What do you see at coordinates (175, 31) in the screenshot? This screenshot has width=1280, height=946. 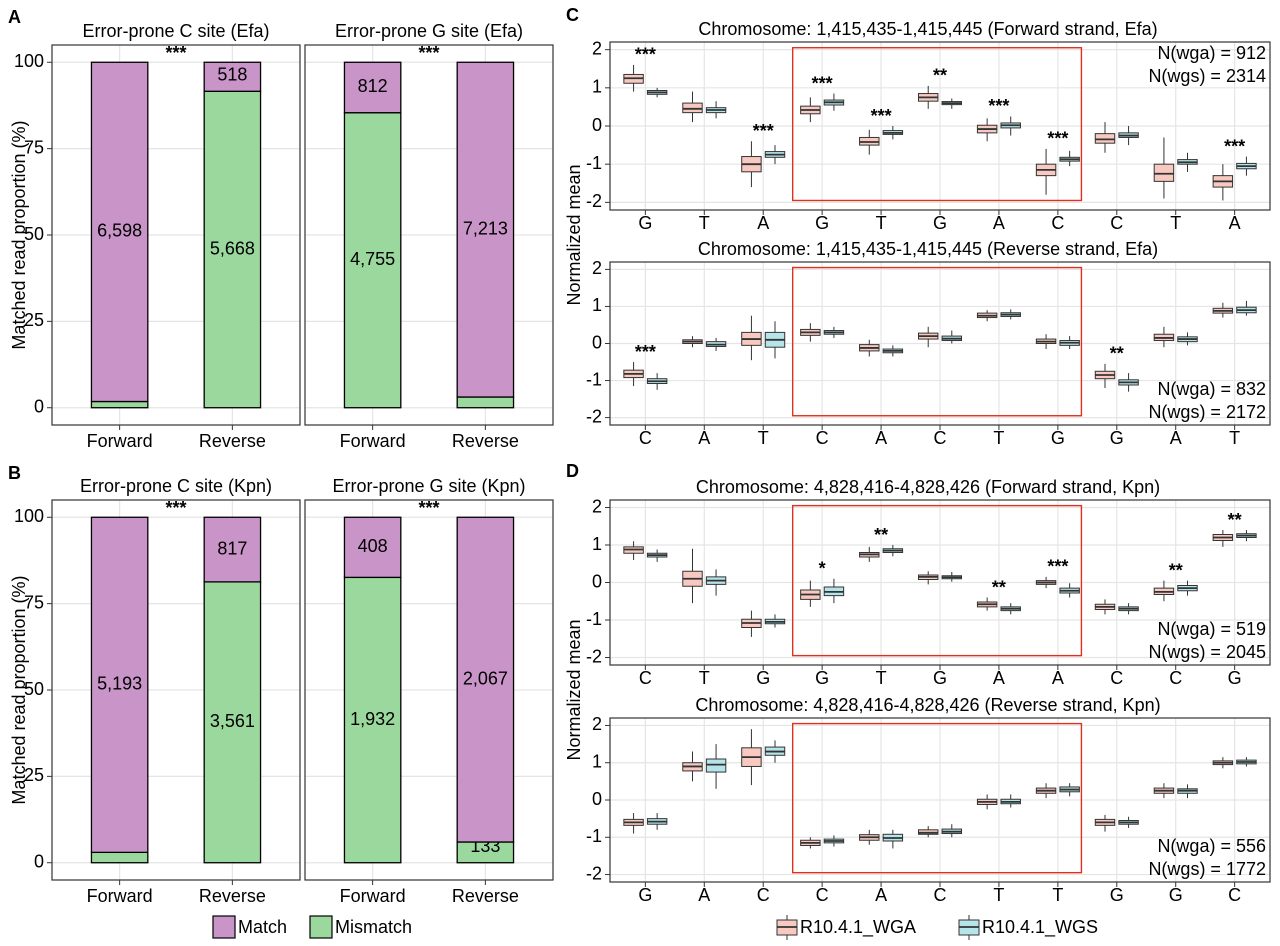 I see `panel-title: Error-prone C site (Efa)` at bounding box center [175, 31].